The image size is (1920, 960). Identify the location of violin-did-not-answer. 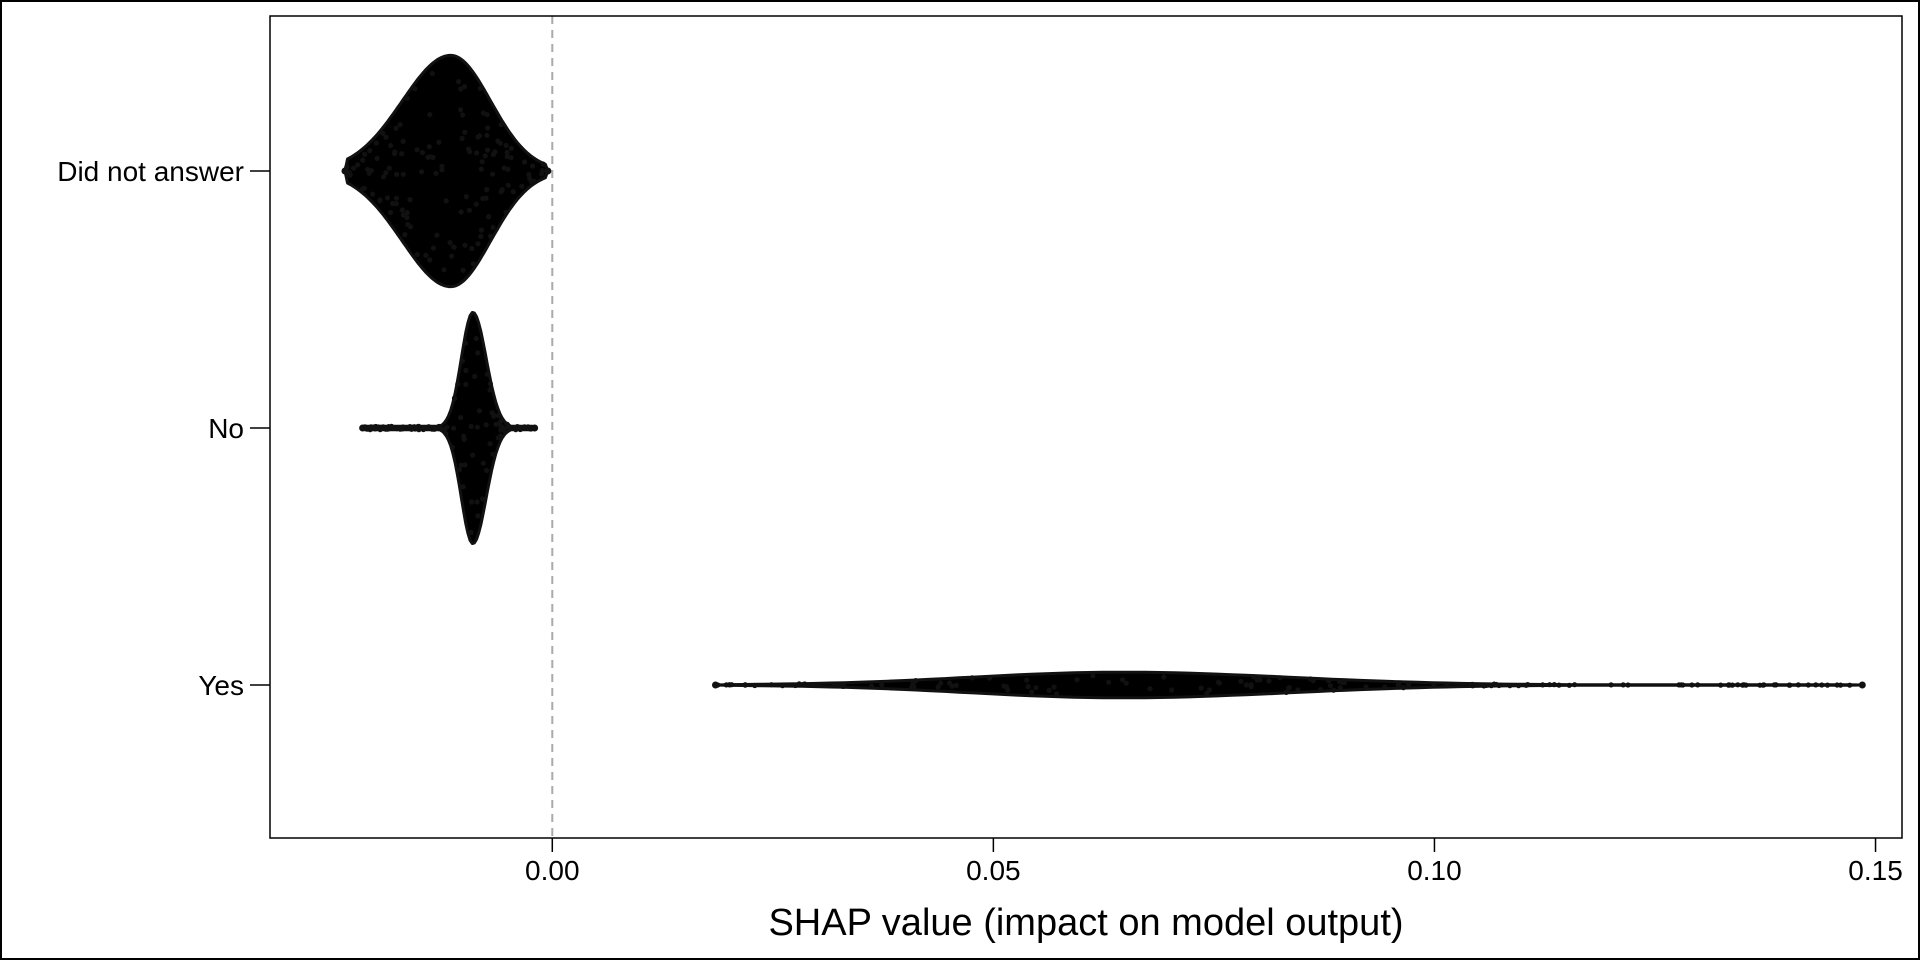
(446, 171).